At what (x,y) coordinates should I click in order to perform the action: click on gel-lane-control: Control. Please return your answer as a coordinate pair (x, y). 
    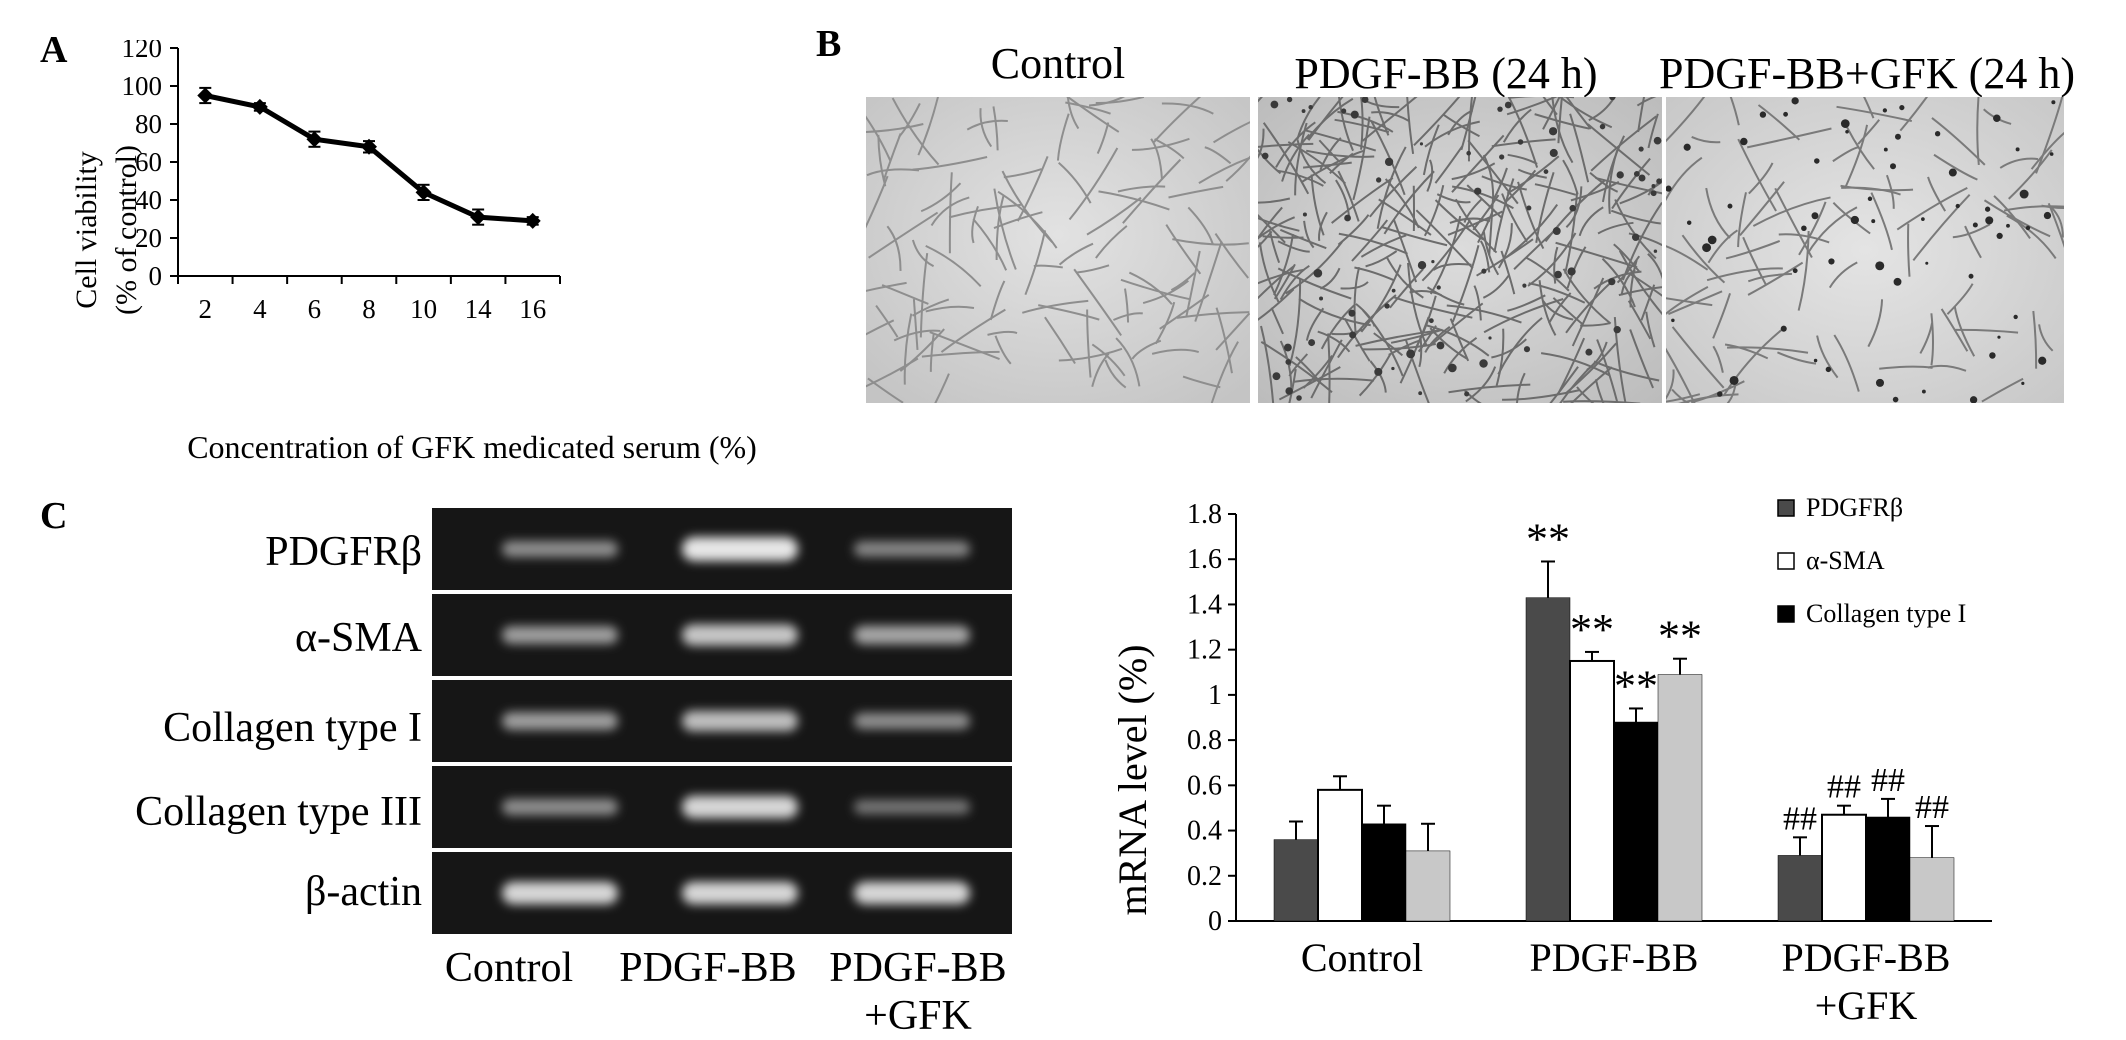
    Looking at the image, I should click on (509, 968).